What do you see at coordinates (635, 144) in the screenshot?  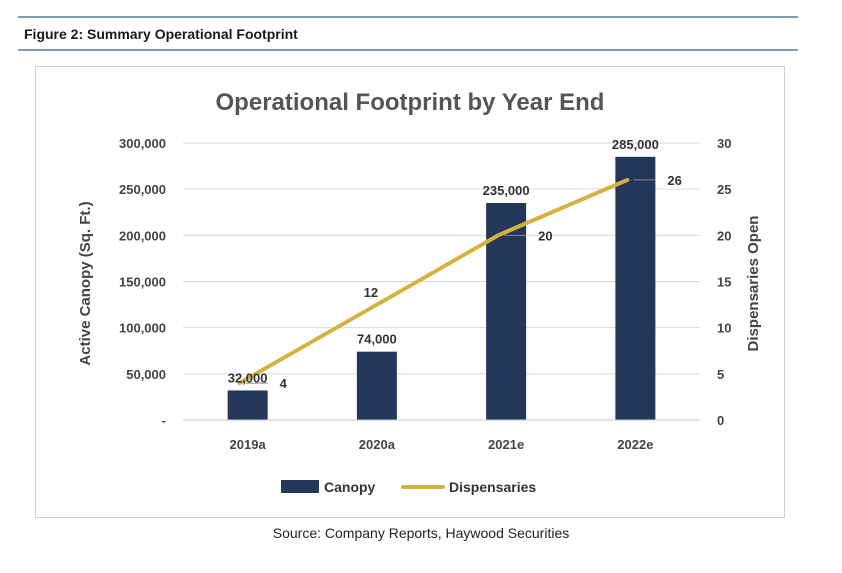 I see `canopy-data-label: 285,000` at bounding box center [635, 144].